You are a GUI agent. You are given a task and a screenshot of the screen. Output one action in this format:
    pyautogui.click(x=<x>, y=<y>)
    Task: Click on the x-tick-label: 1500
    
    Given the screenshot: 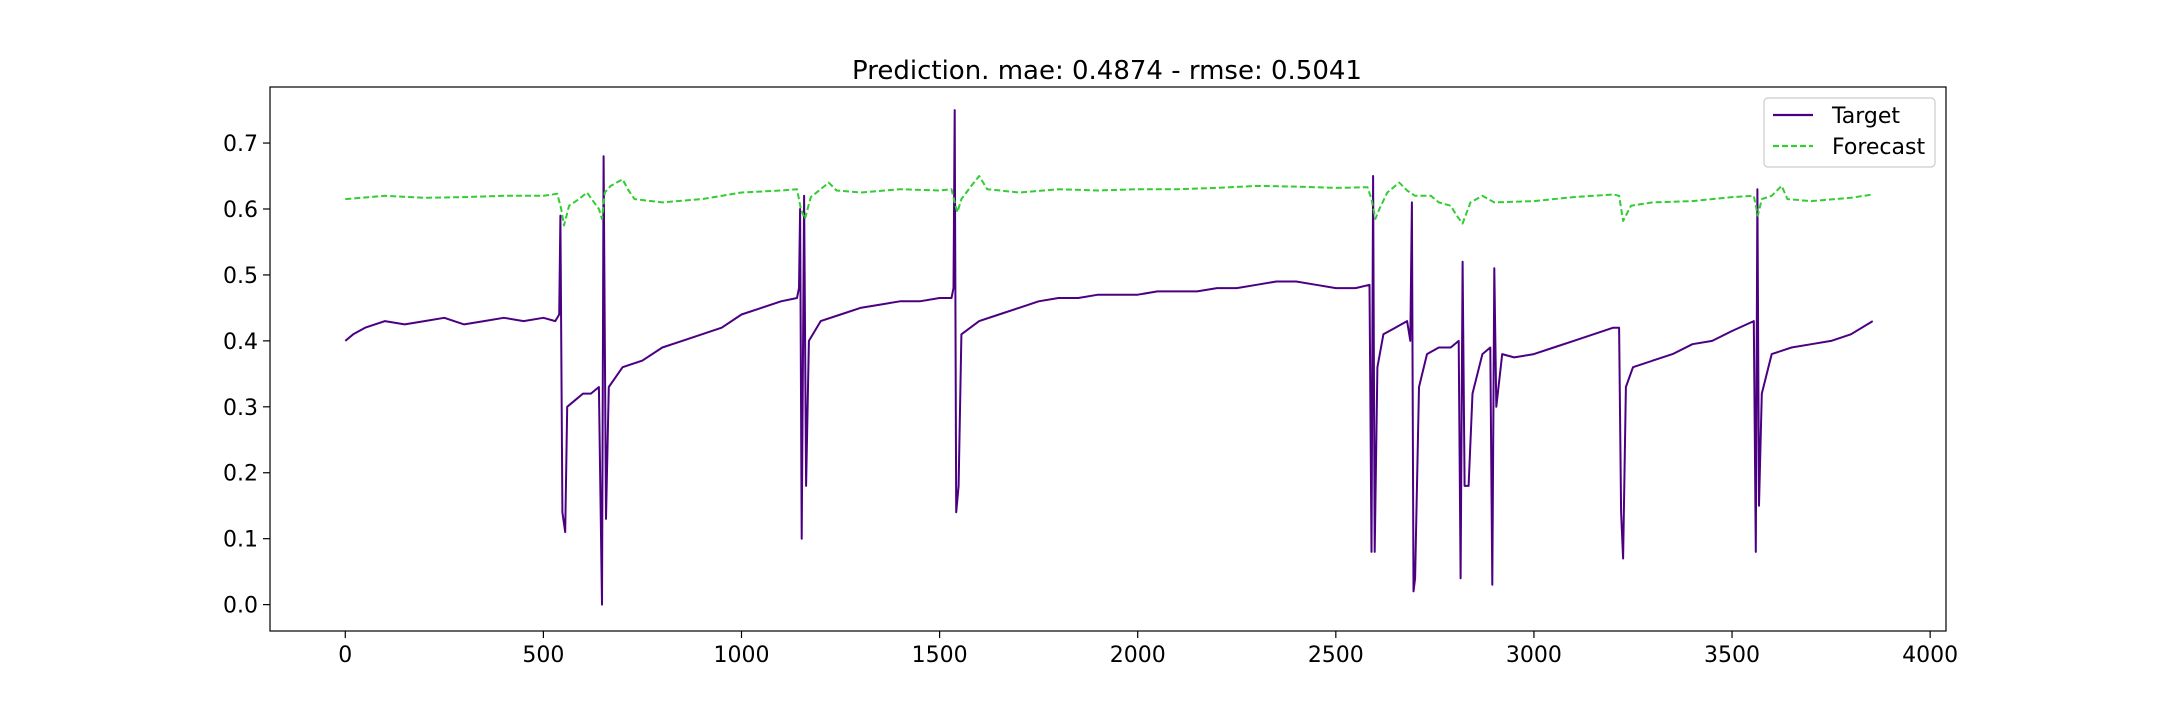 What is the action you would take?
    pyautogui.click(x=940, y=655)
    